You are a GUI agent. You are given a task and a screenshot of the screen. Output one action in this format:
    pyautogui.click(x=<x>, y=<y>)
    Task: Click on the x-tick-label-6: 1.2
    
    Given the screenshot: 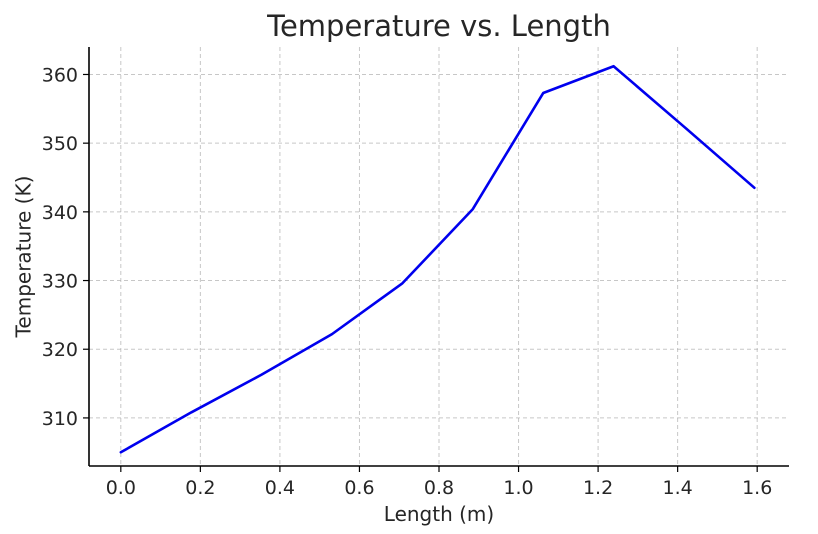 What is the action you would take?
    pyautogui.click(x=598, y=488)
    